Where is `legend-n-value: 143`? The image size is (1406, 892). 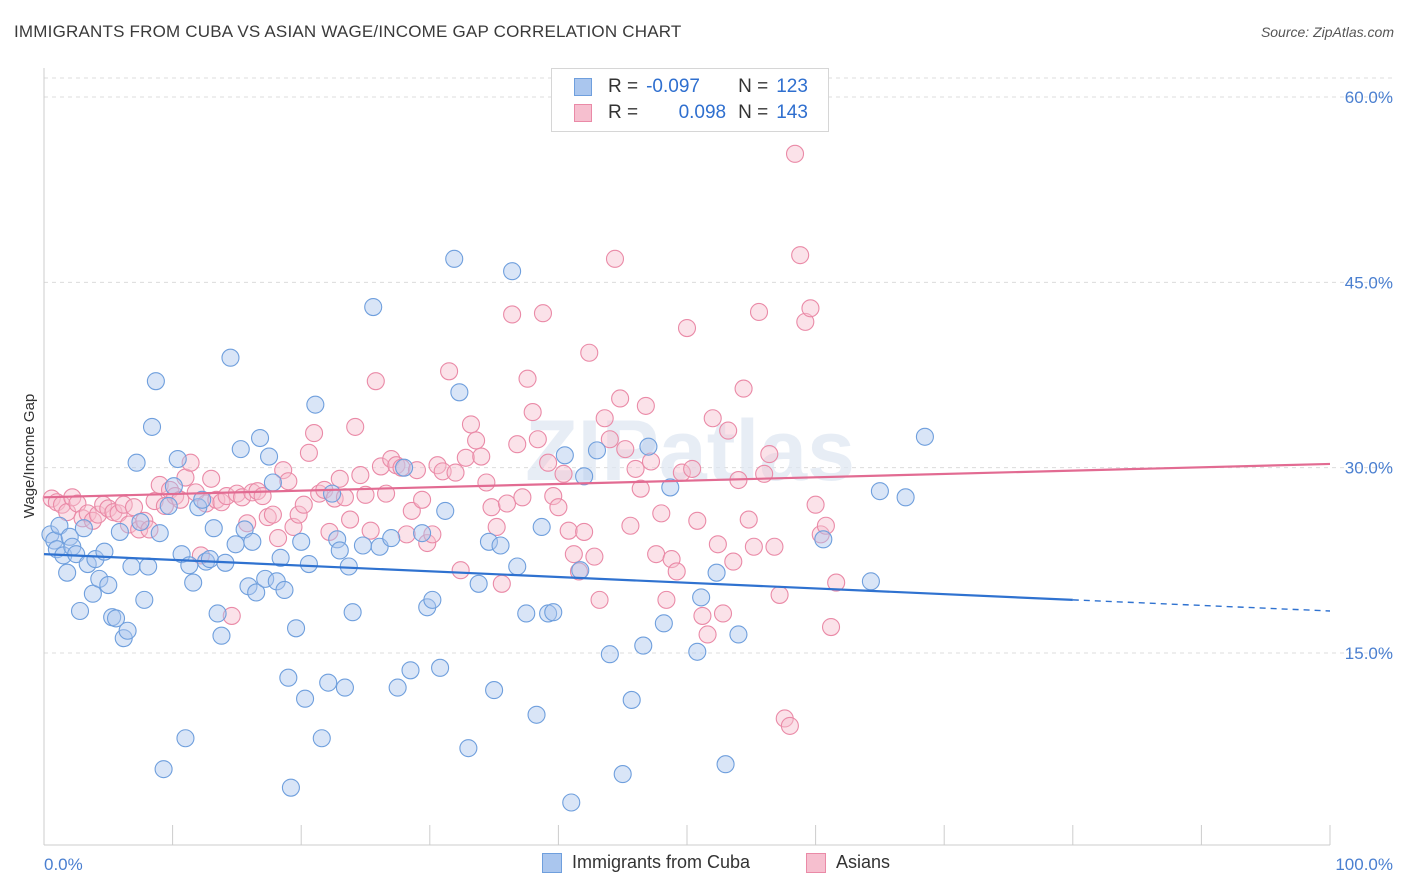
legend-n-value: 143 is located at coordinates (792, 112).